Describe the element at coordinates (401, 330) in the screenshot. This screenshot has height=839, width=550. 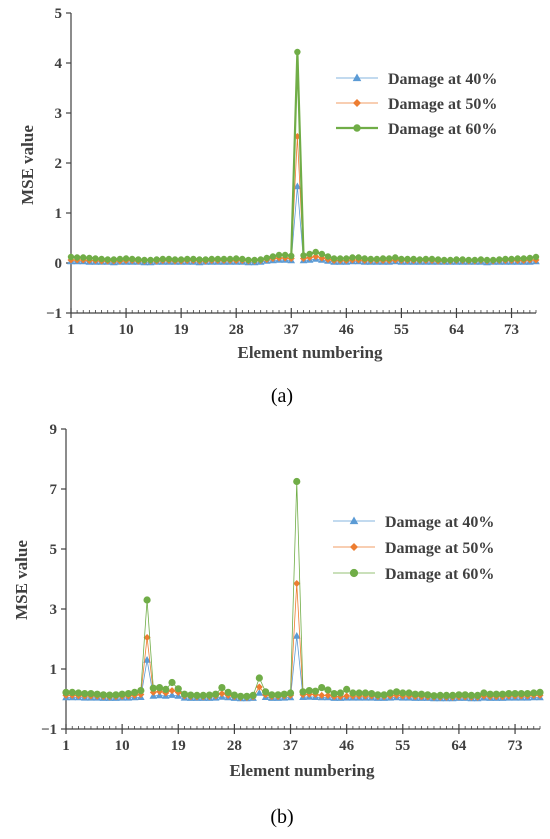
I see `x-tick-label: 55` at that location.